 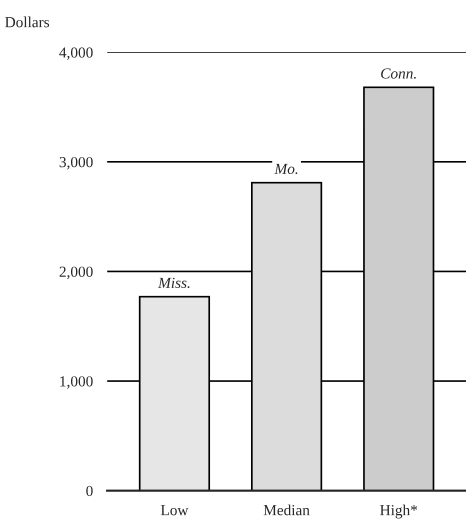 I want to click on y-tick-label: 1,000, so click(x=76, y=382).